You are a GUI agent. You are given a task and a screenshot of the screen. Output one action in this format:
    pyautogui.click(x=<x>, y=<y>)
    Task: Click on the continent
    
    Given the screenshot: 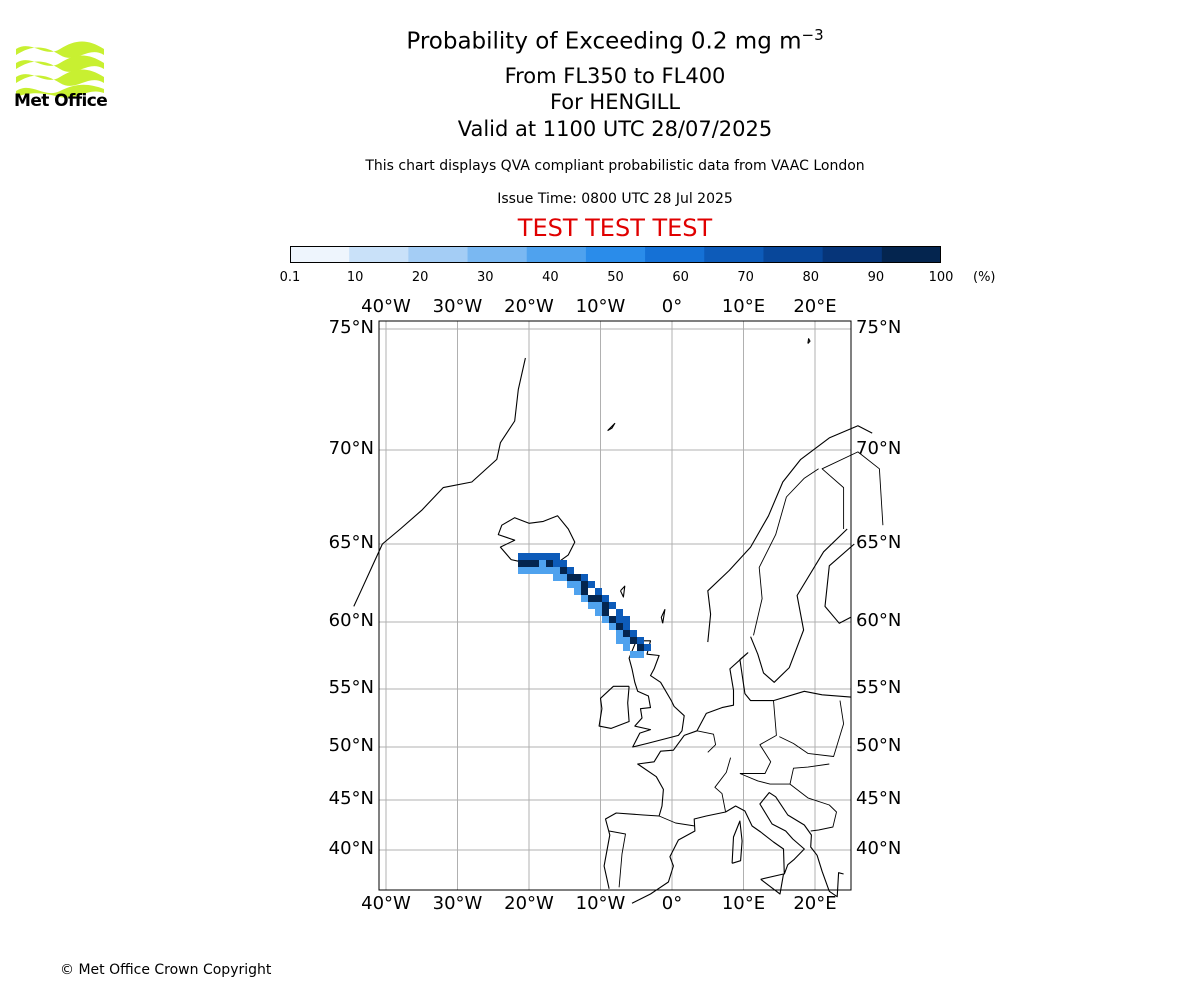 What is the action you would take?
    pyautogui.click(x=727, y=770)
    